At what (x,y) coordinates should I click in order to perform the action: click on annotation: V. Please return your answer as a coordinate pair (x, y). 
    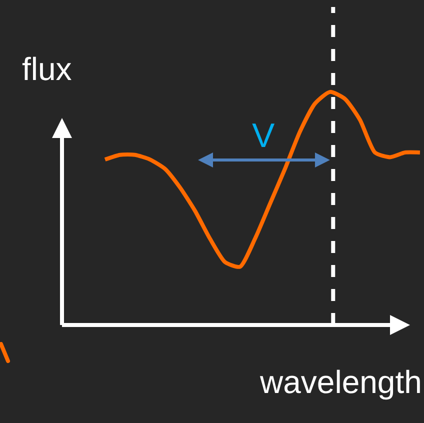
    Looking at the image, I should click on (263, 136).